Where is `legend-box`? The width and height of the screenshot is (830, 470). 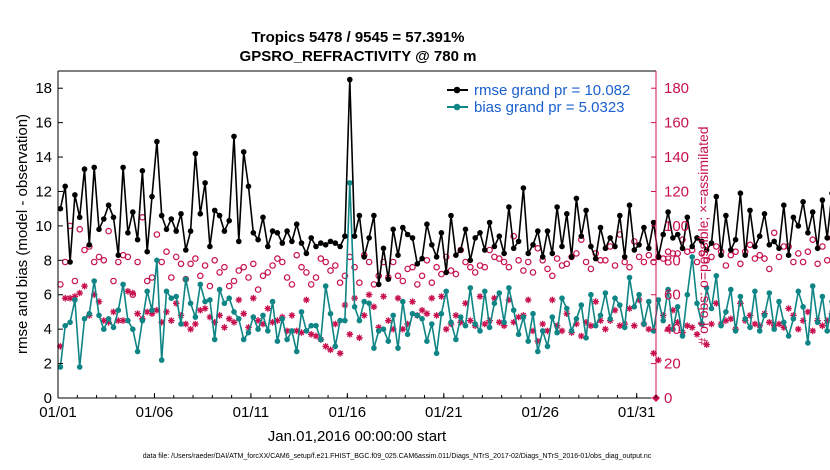
legend-box is located at coordinates (546, 96).